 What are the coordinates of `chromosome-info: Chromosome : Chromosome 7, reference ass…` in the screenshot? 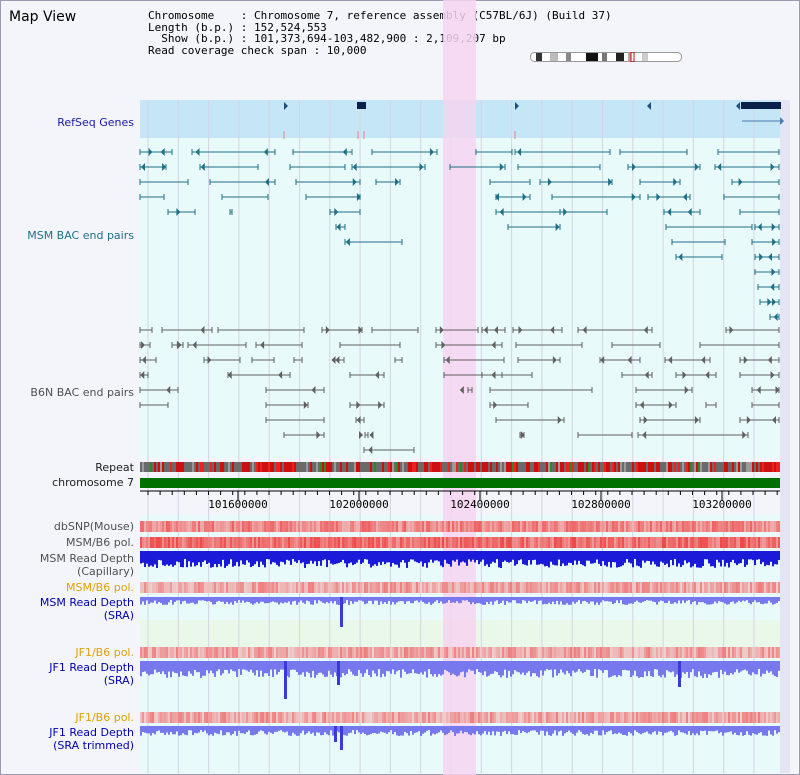 It's located at (380, 15).